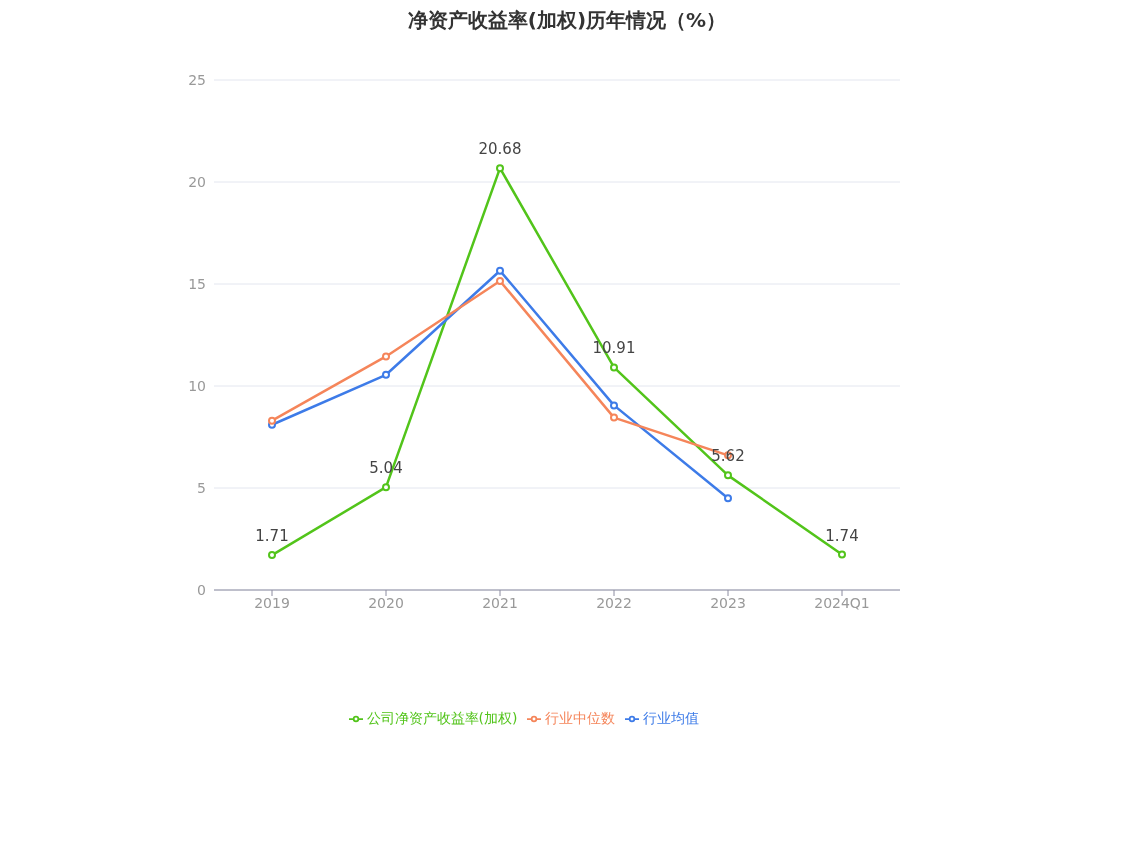  Describe the element at coordinates (500, 602) in the screenshot. I see `x-tick-label: 2021` at that location.